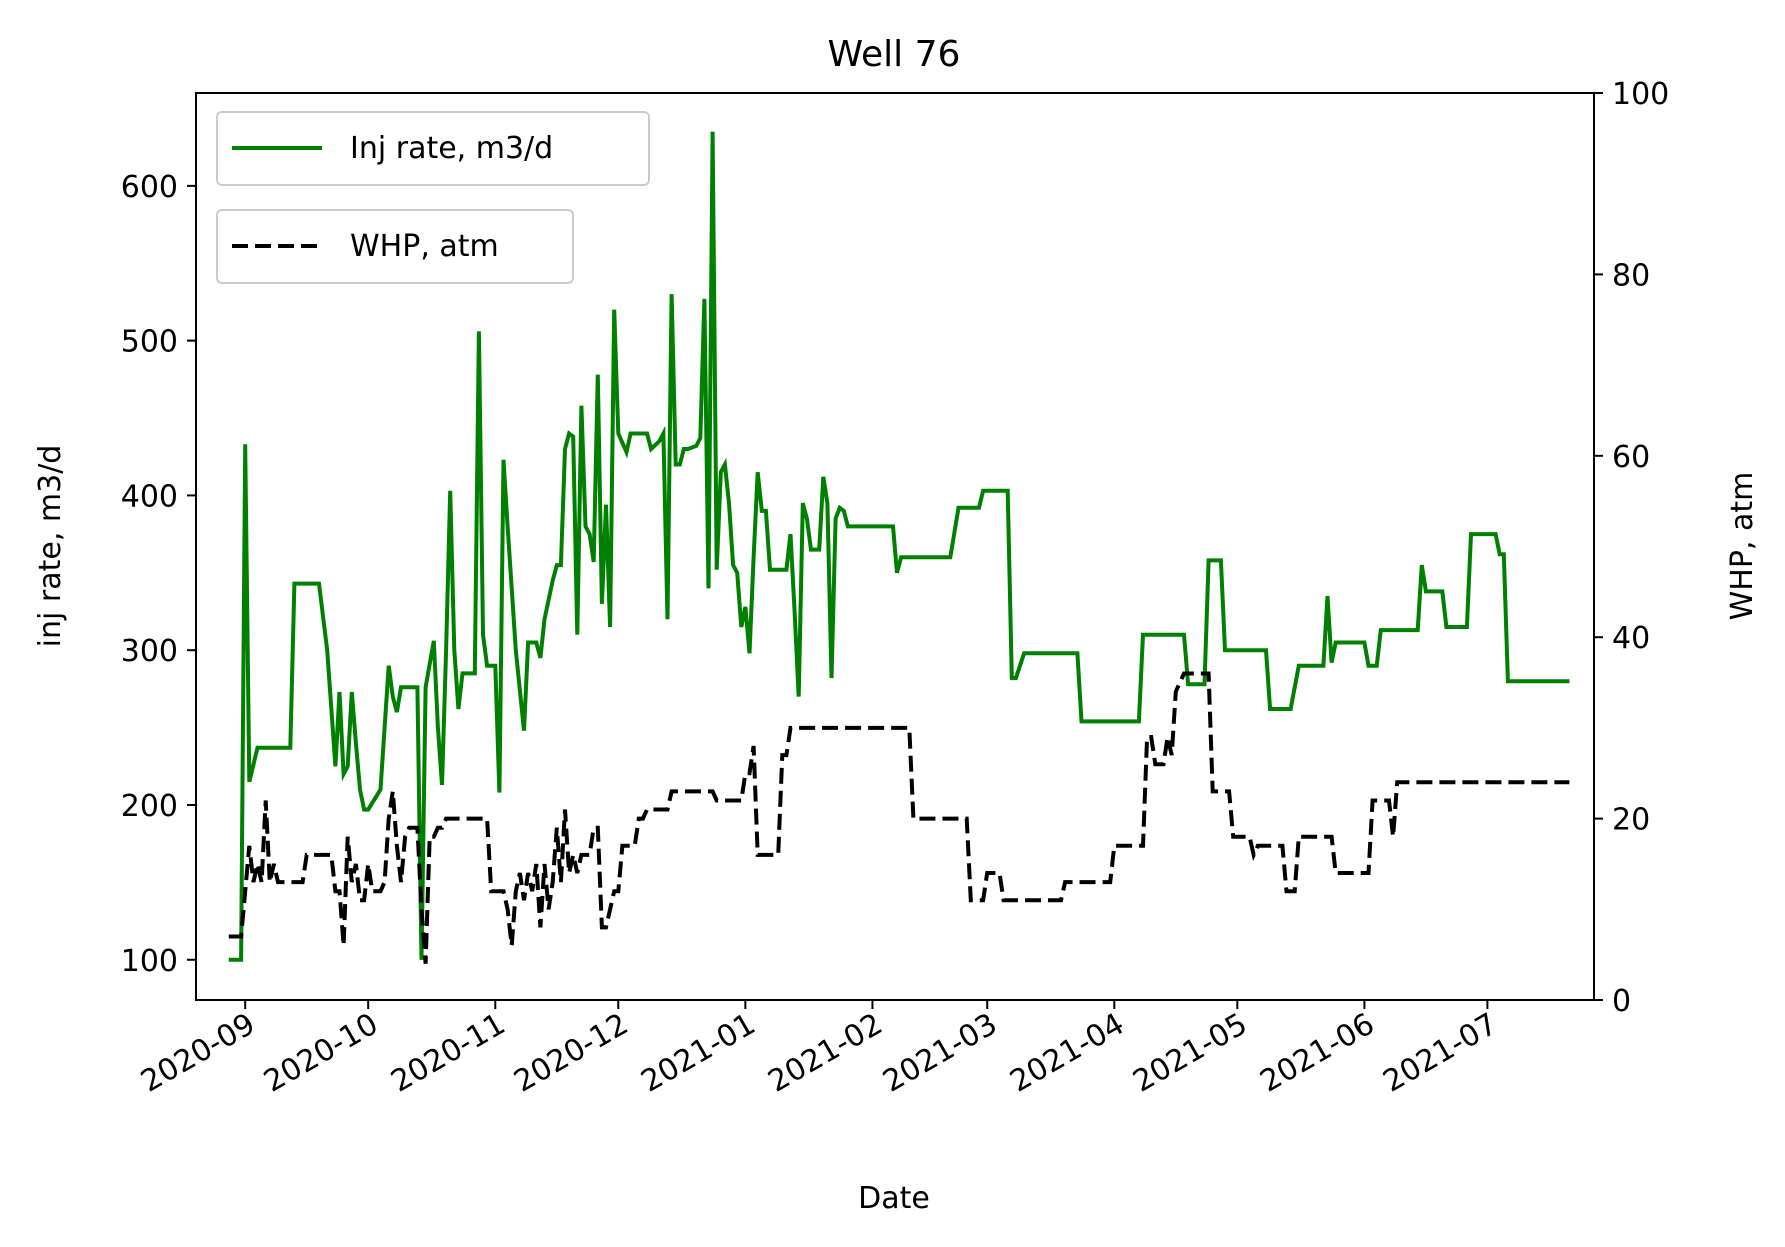 The image size is (1785, 1247). Describe the element at coordinates (1631, 275) in the screenshot. I see `y-tick-label-right: 80` at that location.